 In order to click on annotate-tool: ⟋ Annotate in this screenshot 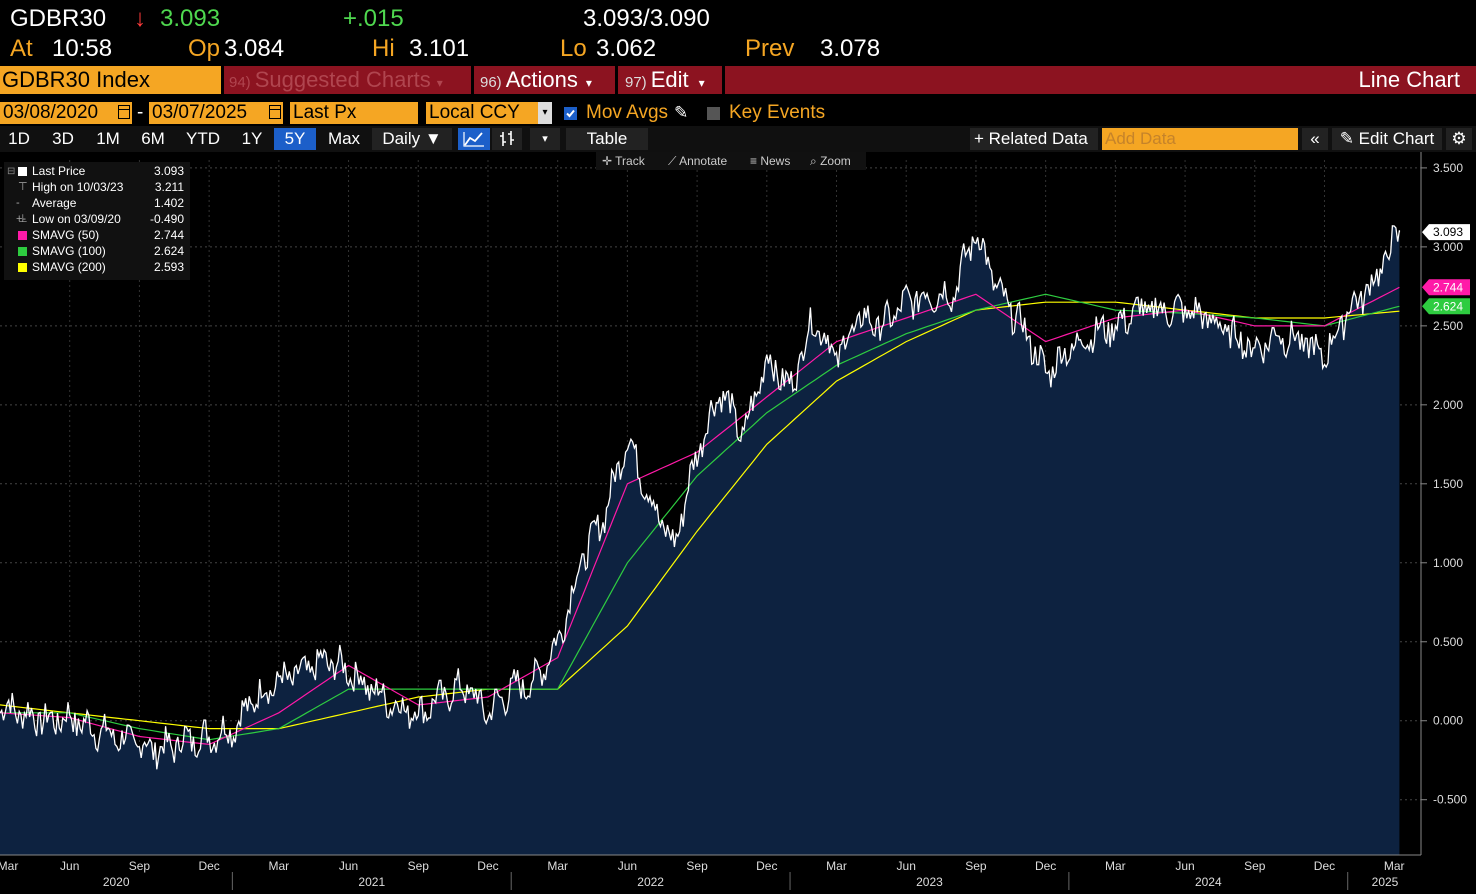, I will do `click(697, 161)`.